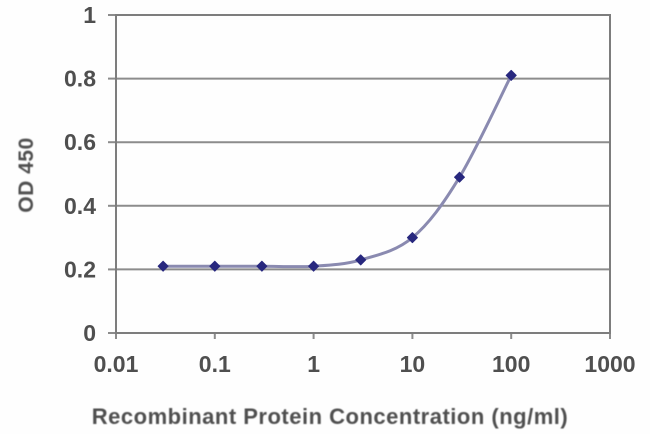 The height and width of the screenshot is (434, 650). I want to click on x-tick-label: 1, so click(313, 364).